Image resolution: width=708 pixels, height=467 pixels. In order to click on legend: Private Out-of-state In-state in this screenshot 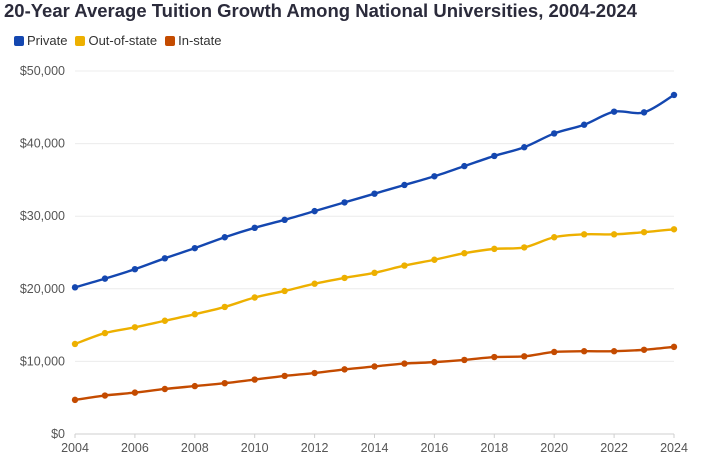, I will do `click(117, 40)`.